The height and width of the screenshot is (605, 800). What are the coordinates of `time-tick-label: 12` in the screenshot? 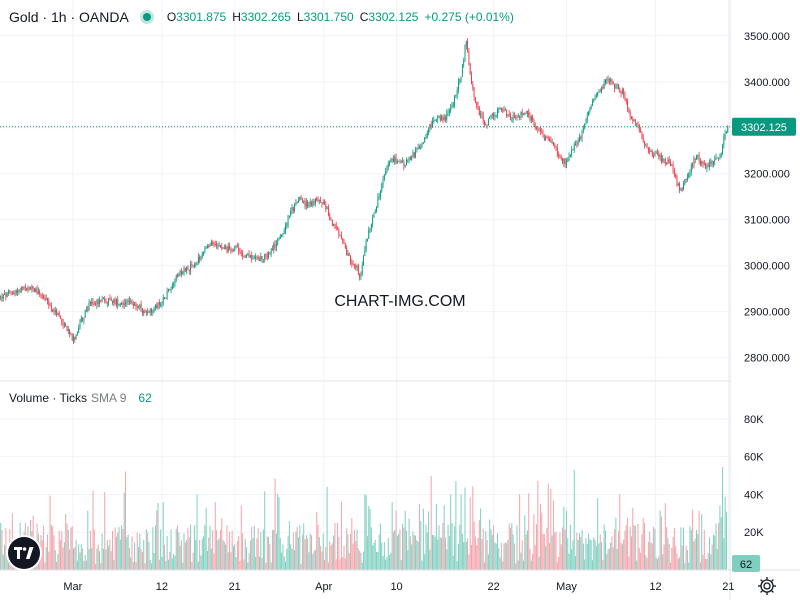 It's located at (162, 587).